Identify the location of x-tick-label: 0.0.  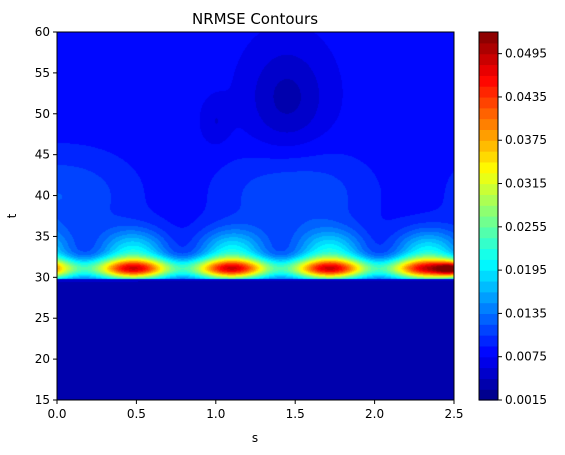
(56, 414).